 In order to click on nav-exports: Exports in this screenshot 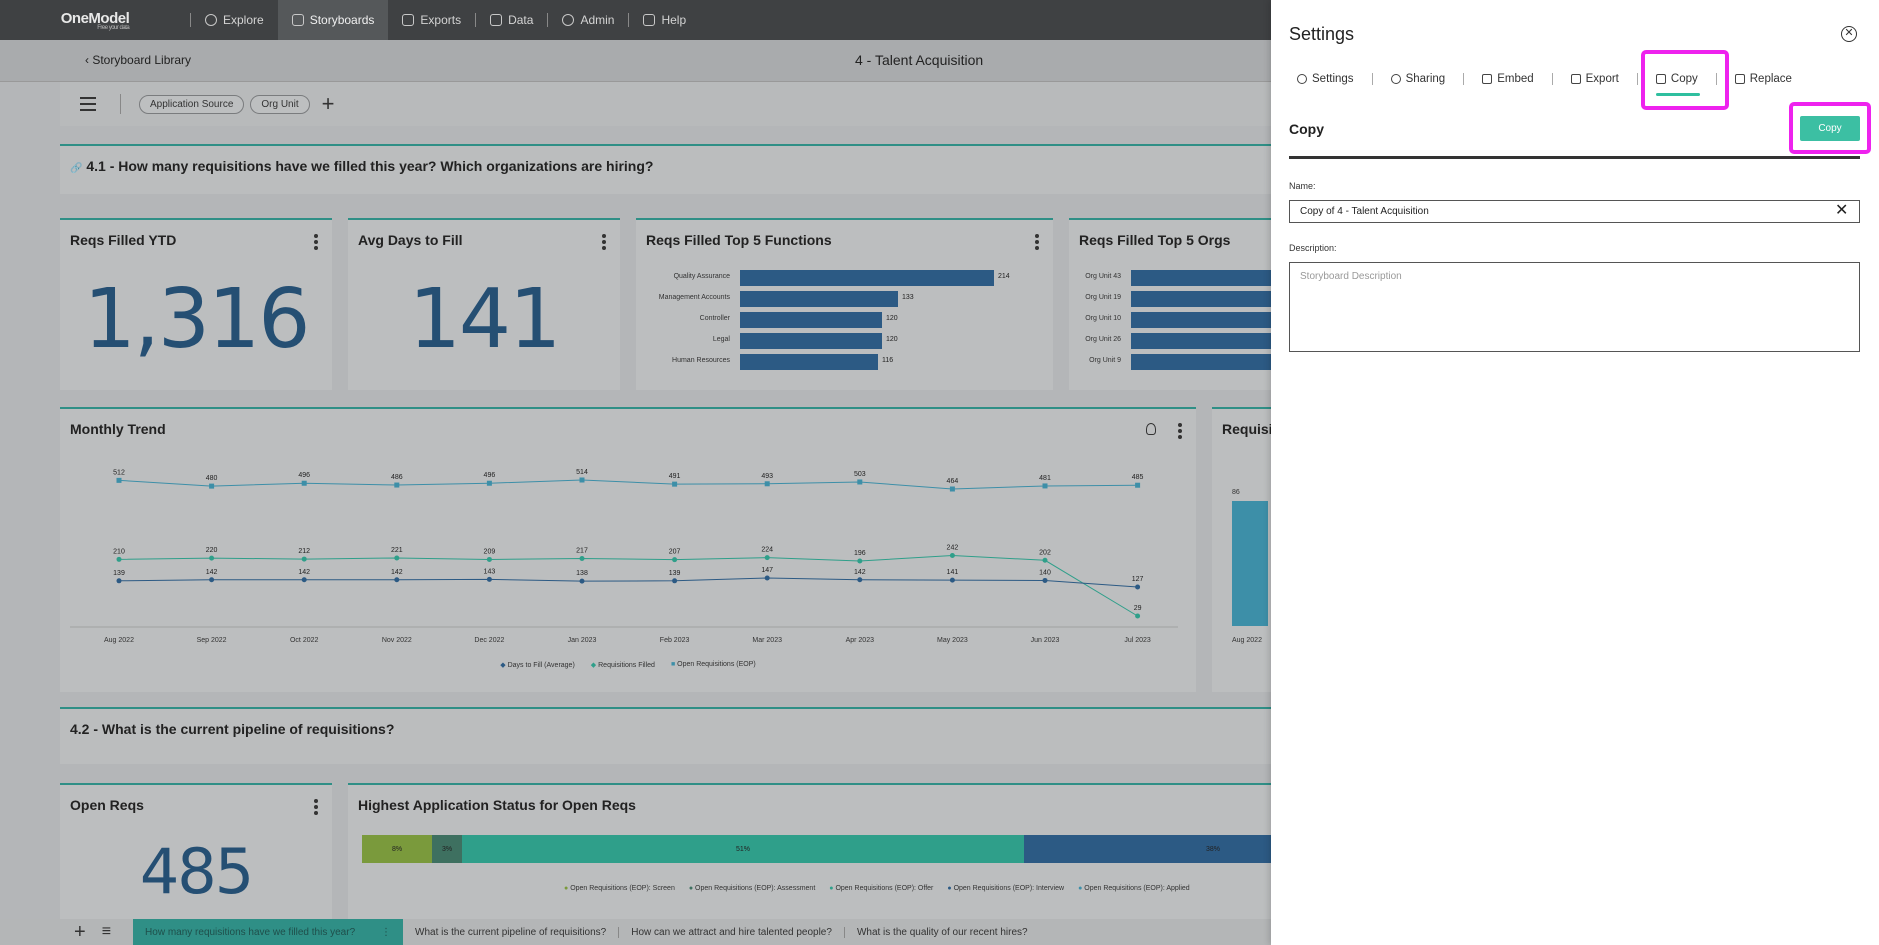, I will do `click(431, 20)`.